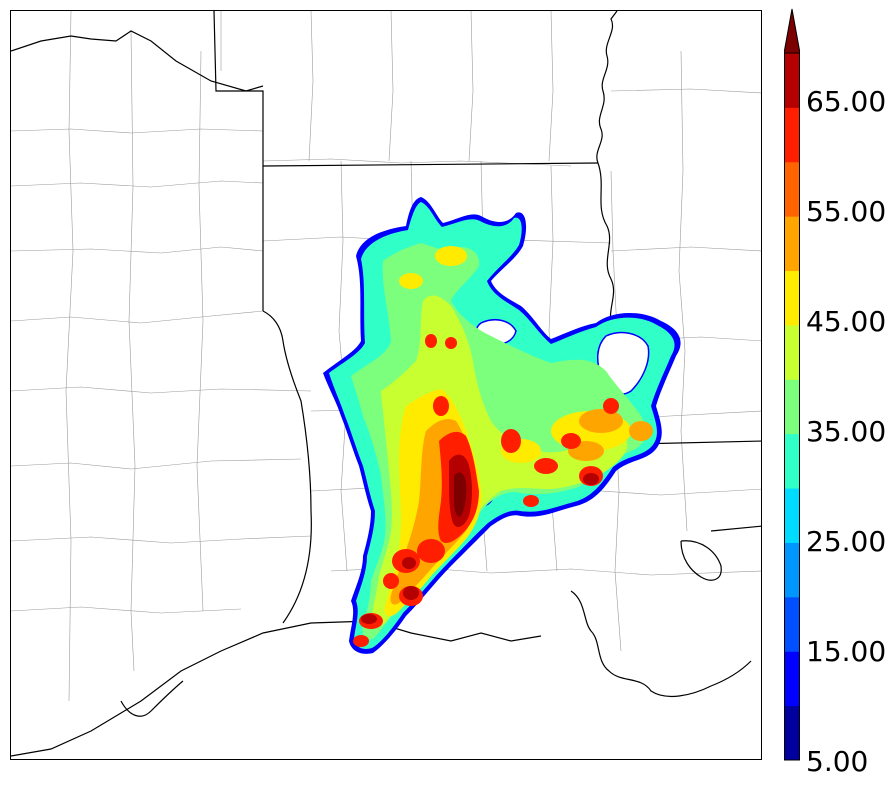 This screenshot has height=785, width=894. What do you see at coordinates (846, 101) in the screenshot?
I see `colorbar-label-65: 65.00` at bounding box center [846, 101].